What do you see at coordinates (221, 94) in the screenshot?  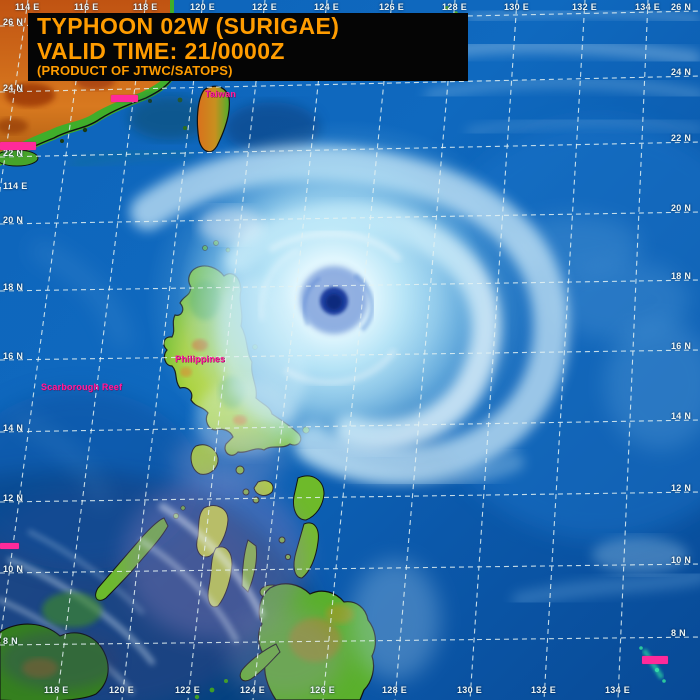 I see `taiwan-label: Taiwan` at bounding box center [221, 94].